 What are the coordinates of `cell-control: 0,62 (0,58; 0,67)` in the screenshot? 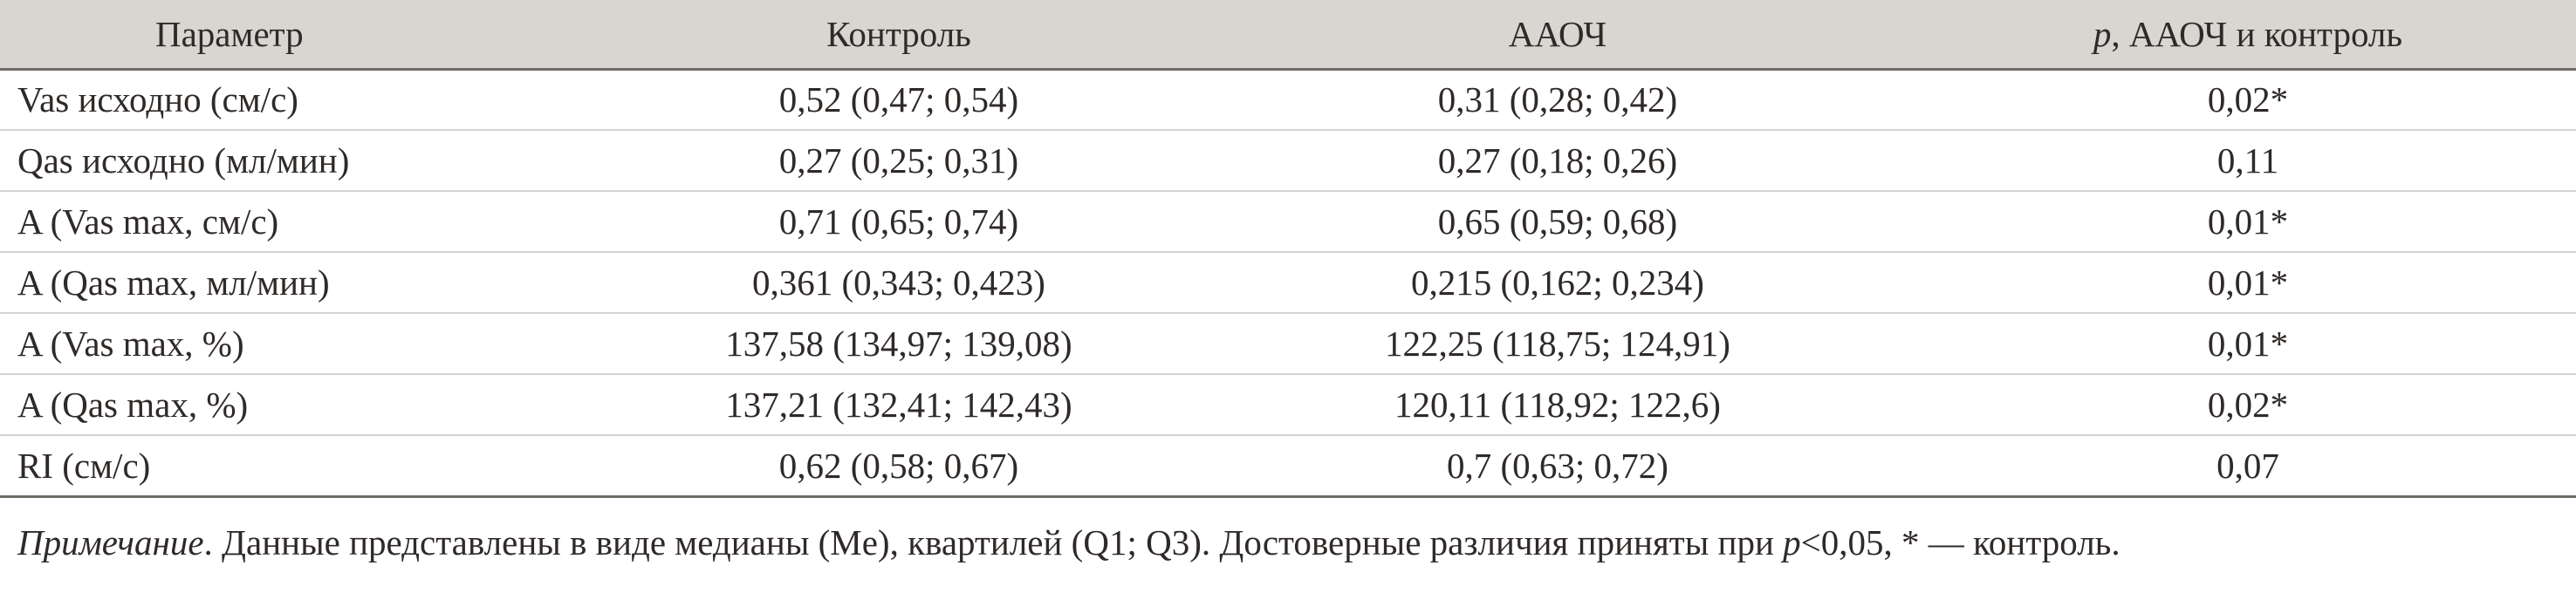 It's located at (899, 466).